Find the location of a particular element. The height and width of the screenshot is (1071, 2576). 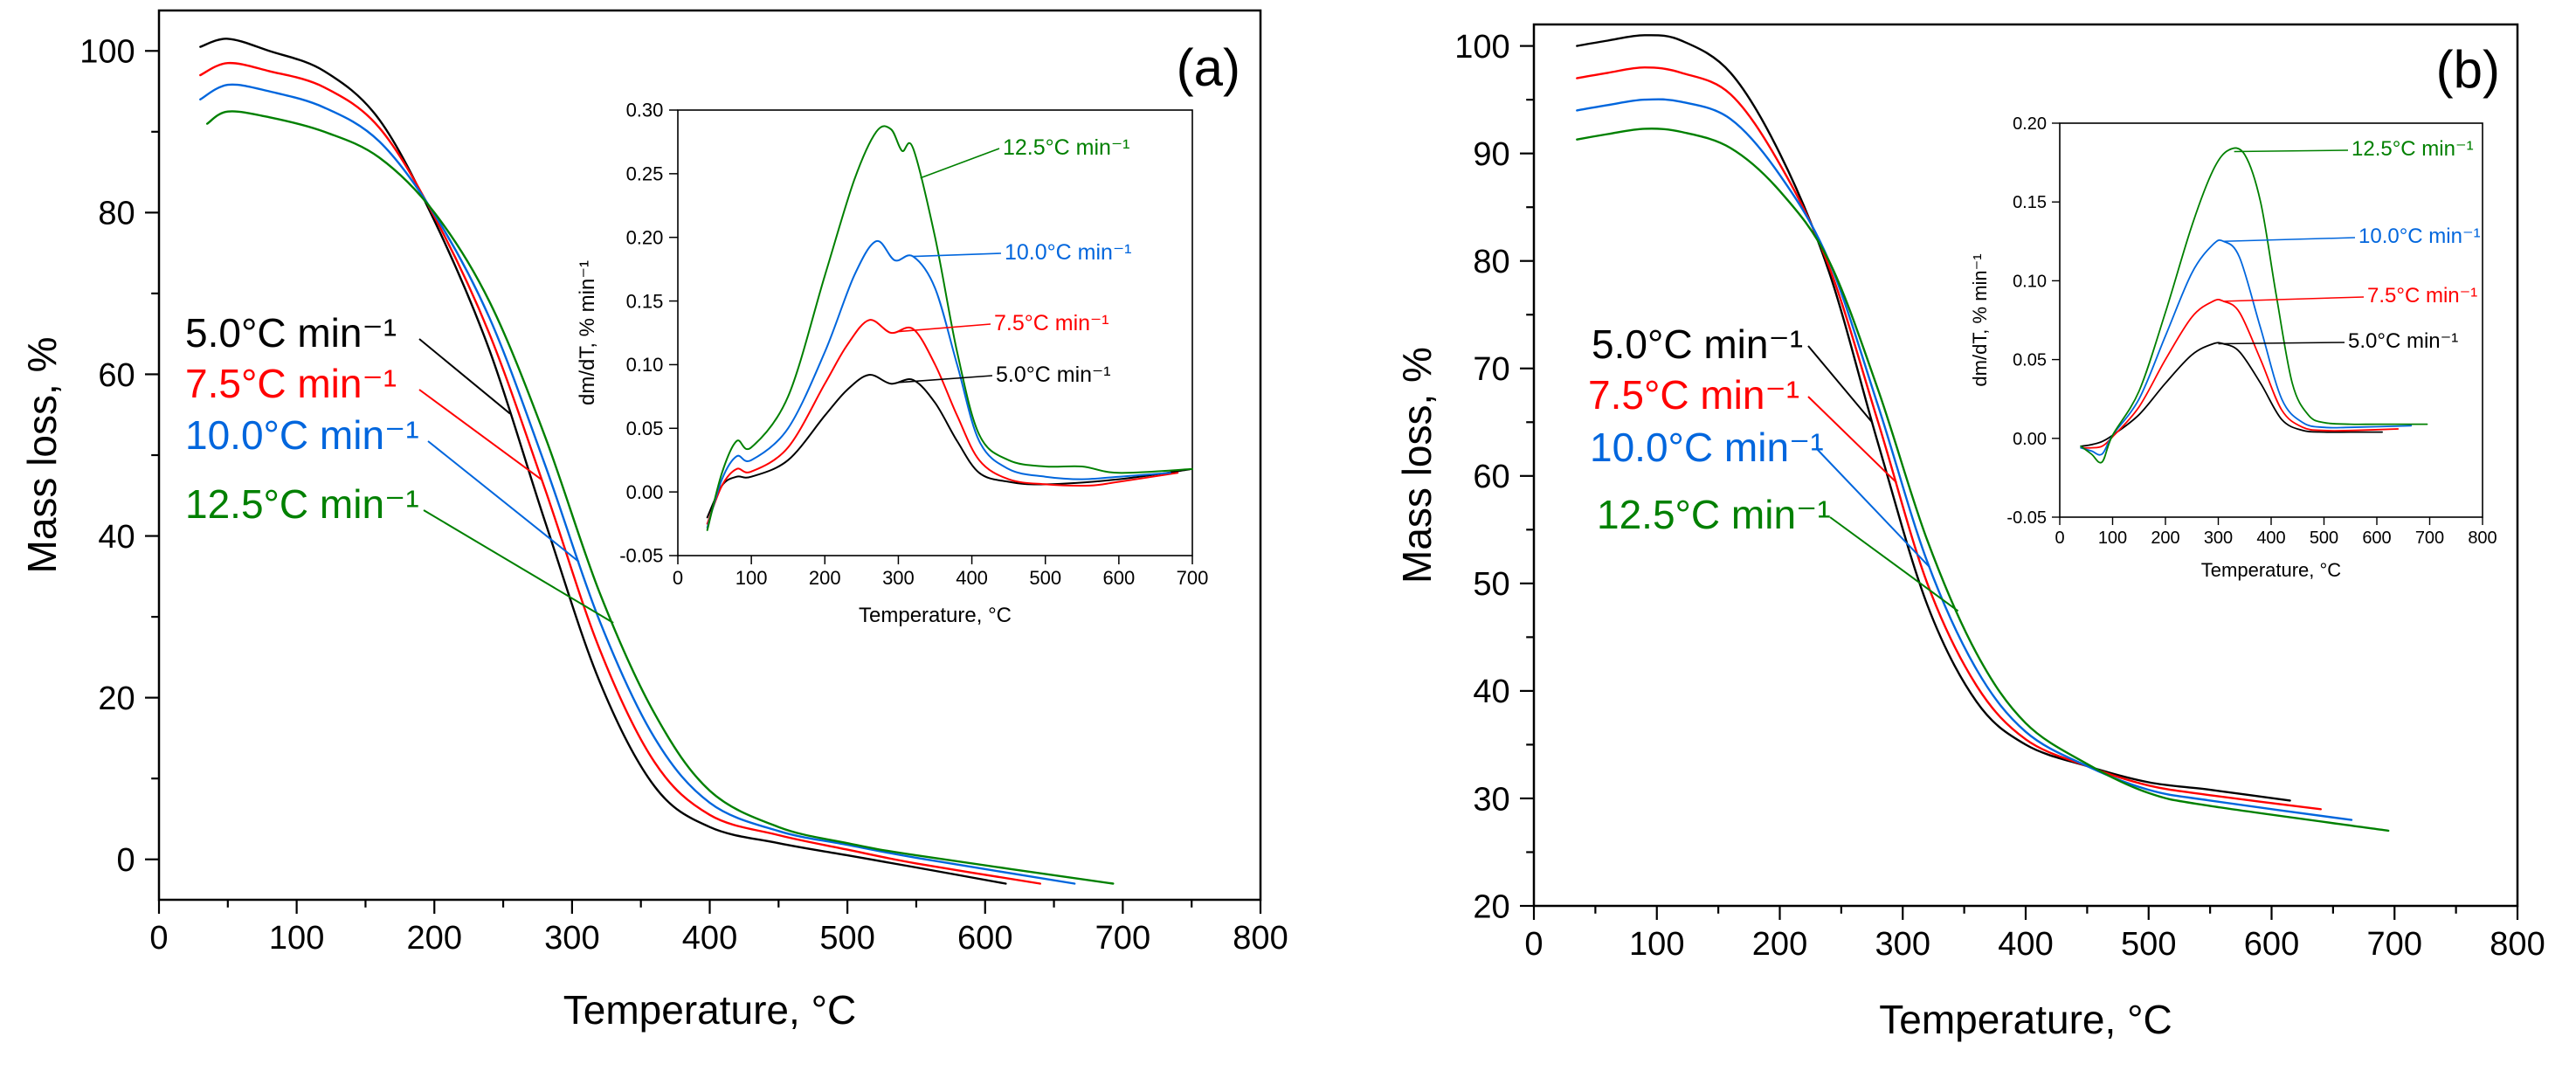

panel-a-inset-background is located at coordinates (935, 333).